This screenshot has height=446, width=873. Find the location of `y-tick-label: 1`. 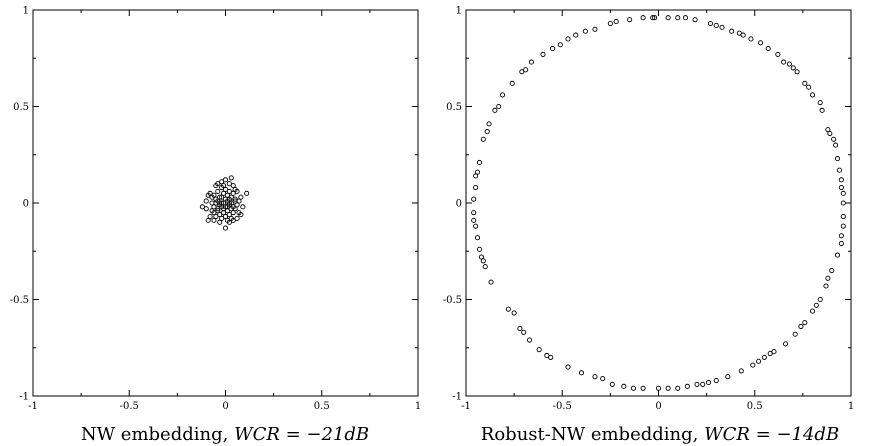

y-tick-label: 1 is located at coordinates (459, 11).